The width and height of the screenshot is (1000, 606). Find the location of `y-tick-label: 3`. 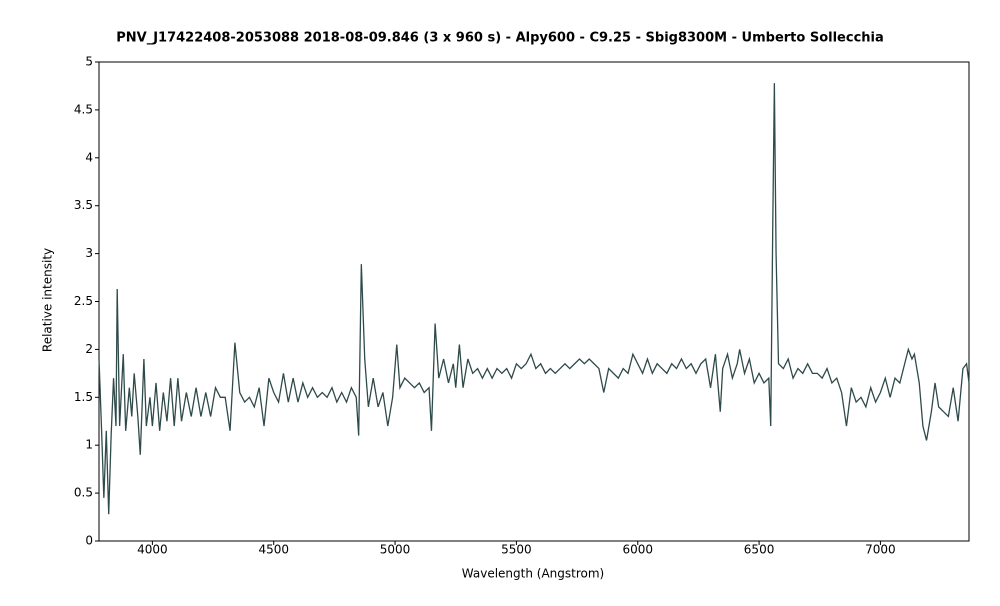

y-tick-label: 3 is located at coordinates (89, 253).